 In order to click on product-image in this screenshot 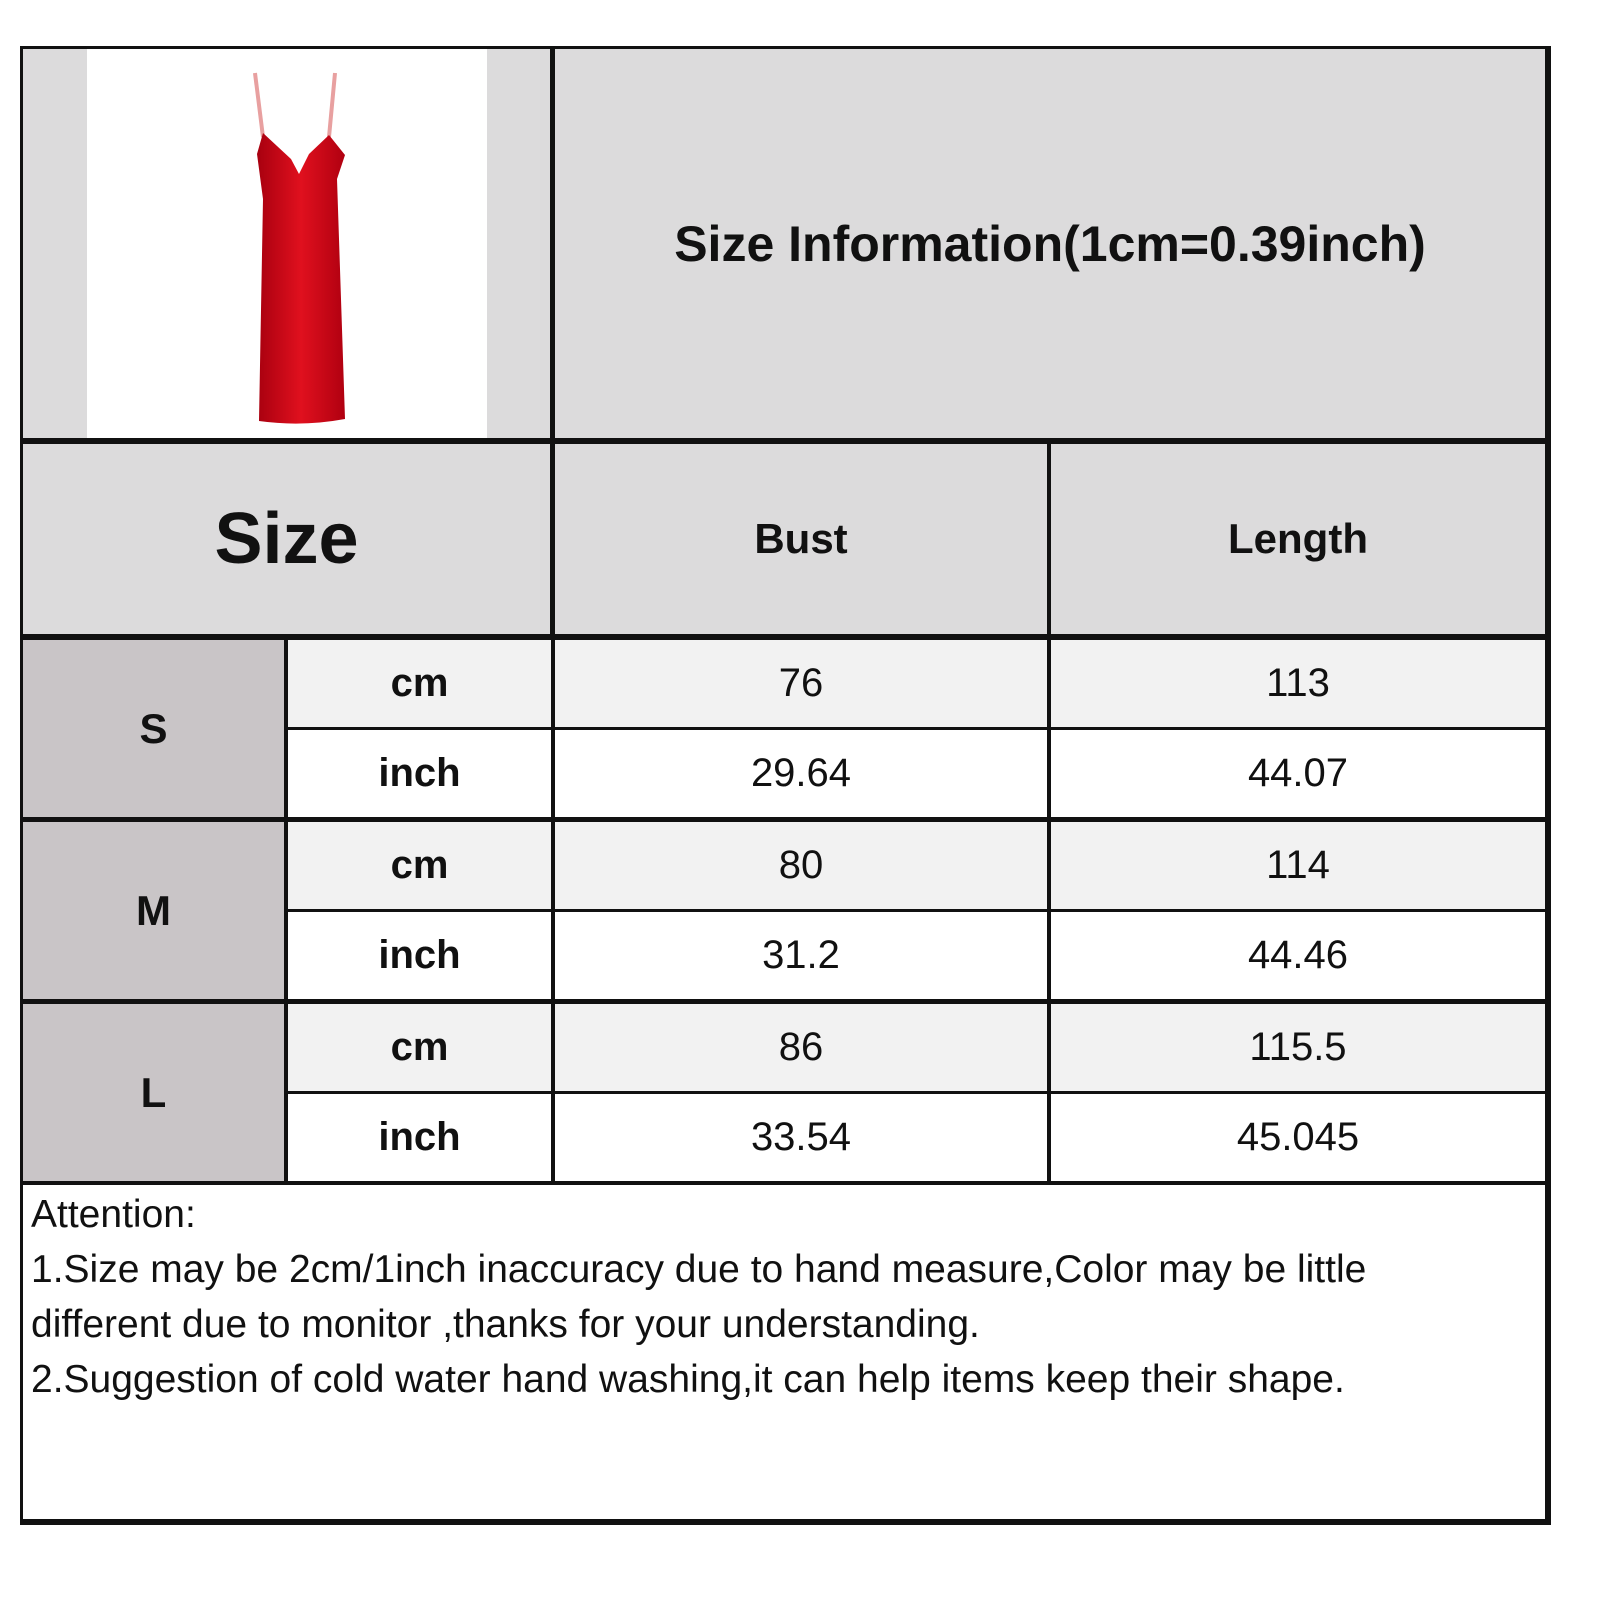, I will do `click(287, 243)`.